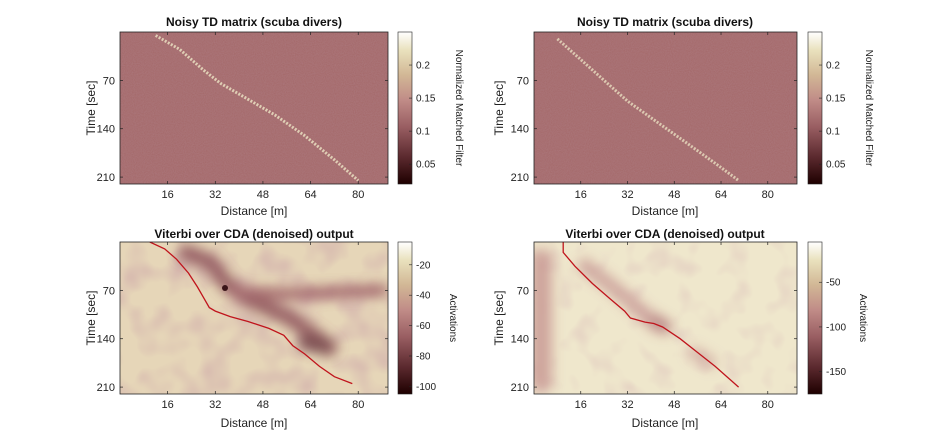  Describe the element at coordinates (423, 326) in the screenshot. I see `colorbar-tick-label: -60` at that location.